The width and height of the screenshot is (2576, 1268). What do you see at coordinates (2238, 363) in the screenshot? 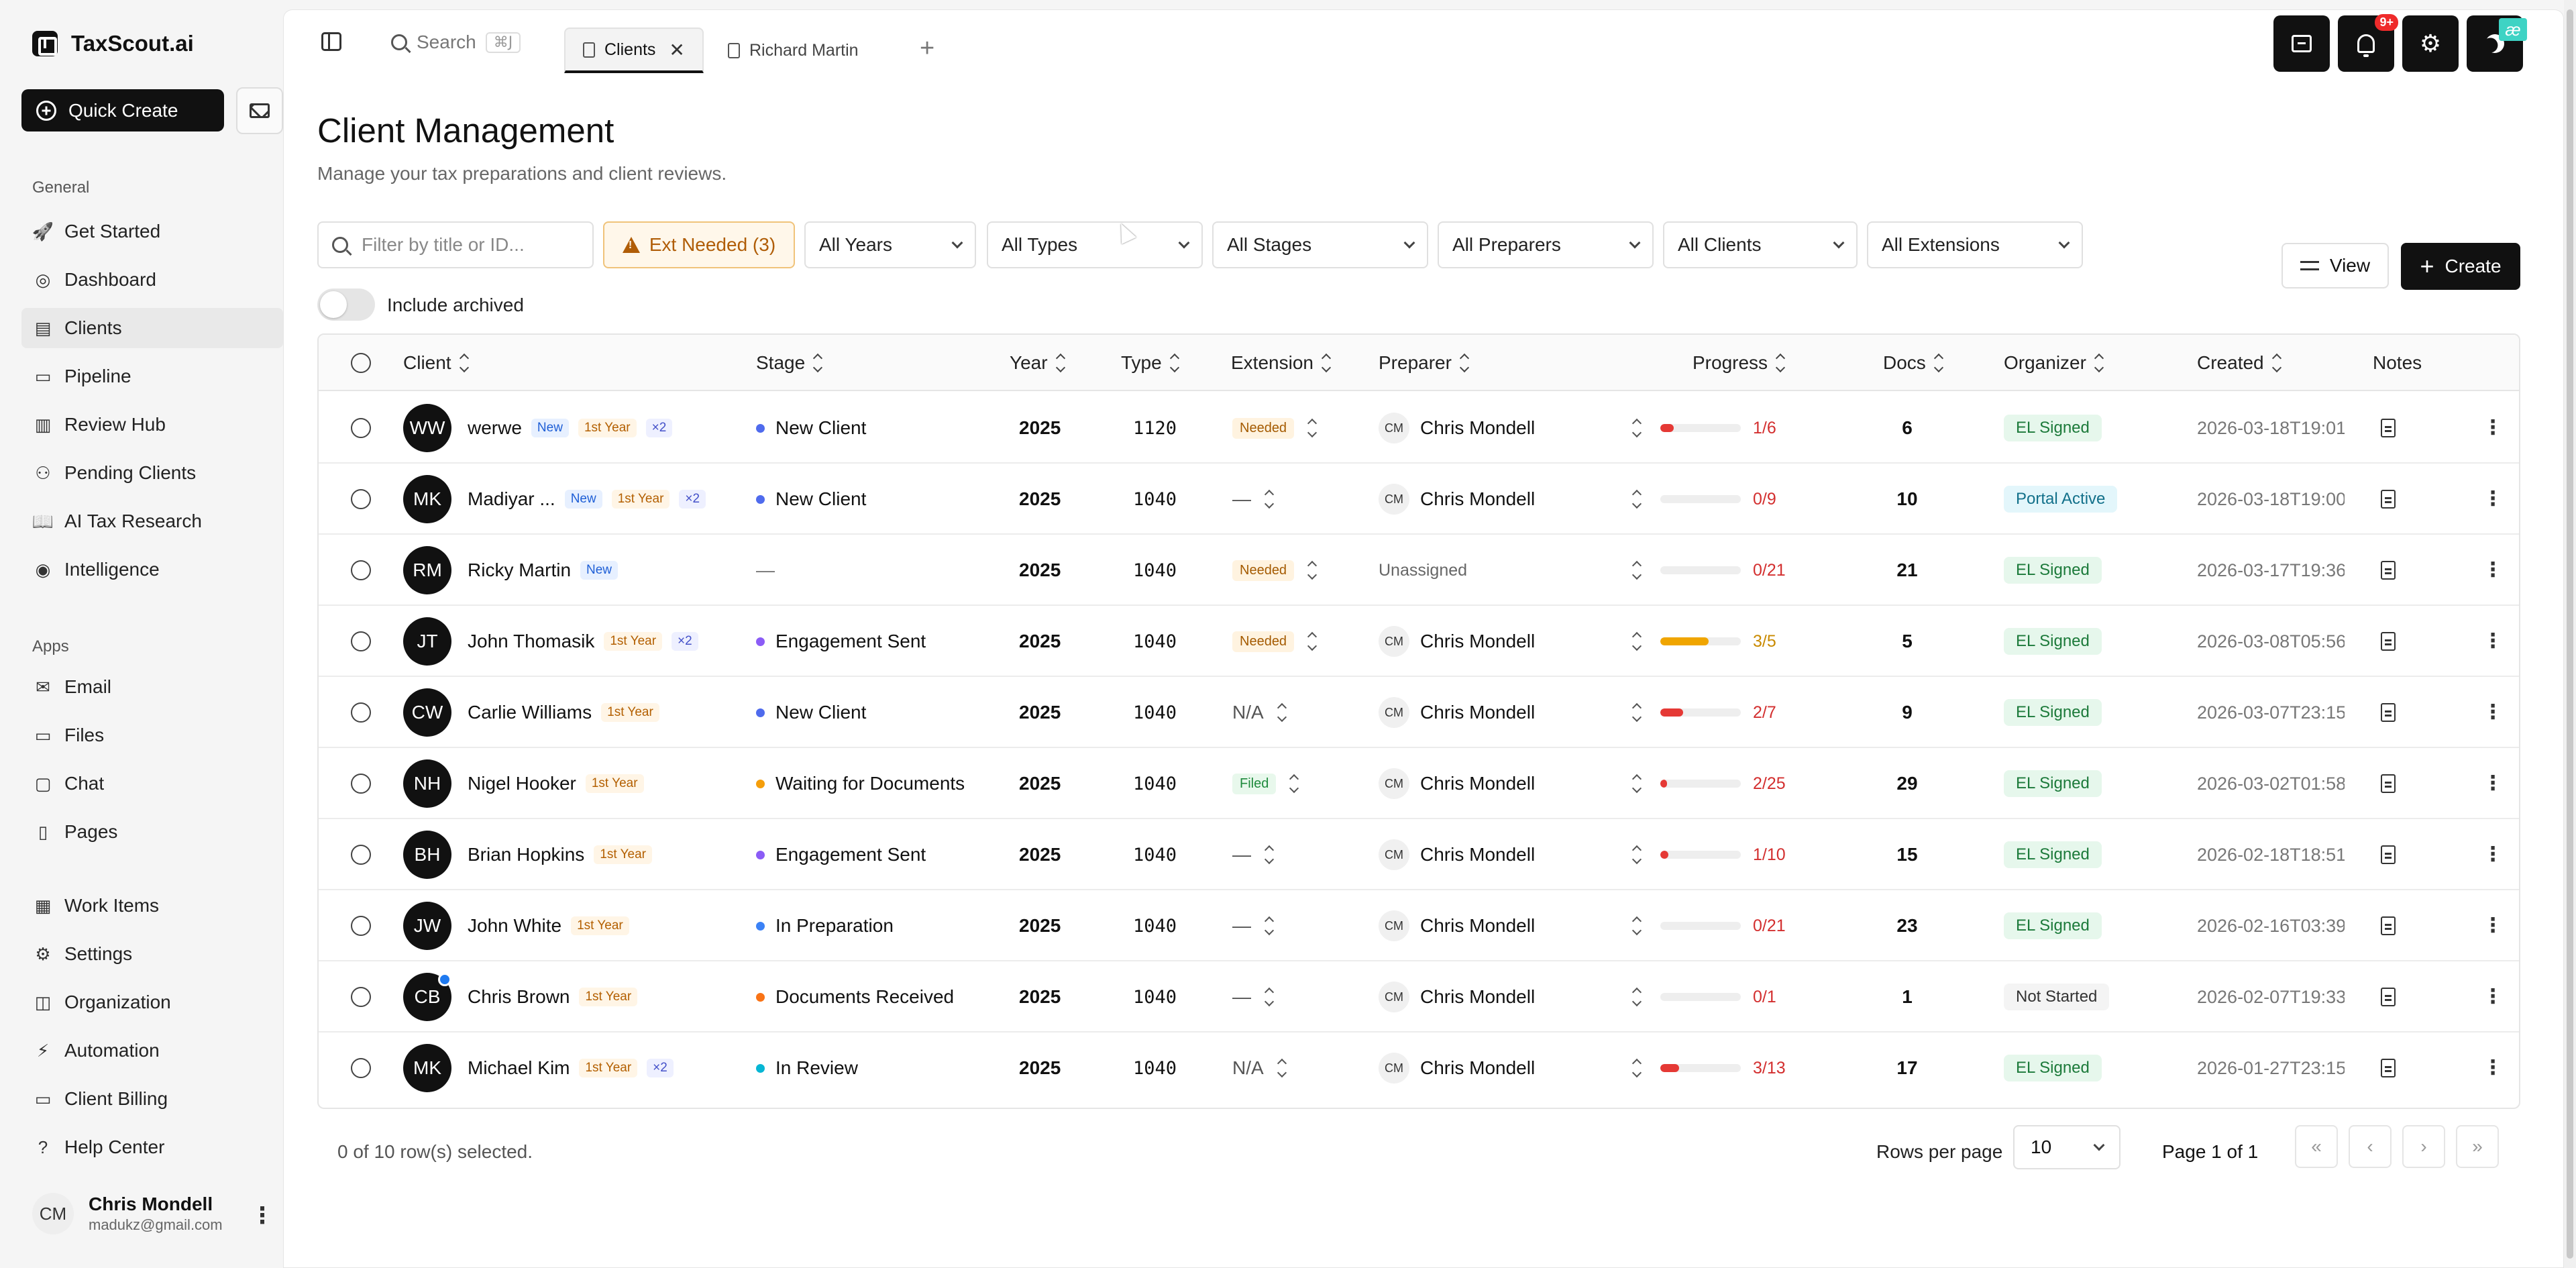
I see `column-header-created: Created` at bounding box center [2238, 363].